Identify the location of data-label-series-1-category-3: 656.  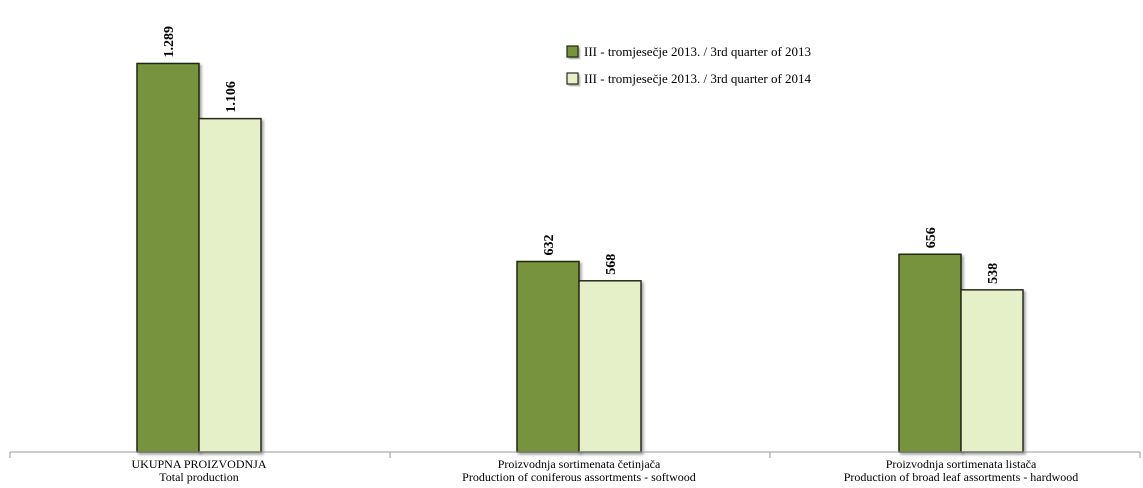
(931, 237).